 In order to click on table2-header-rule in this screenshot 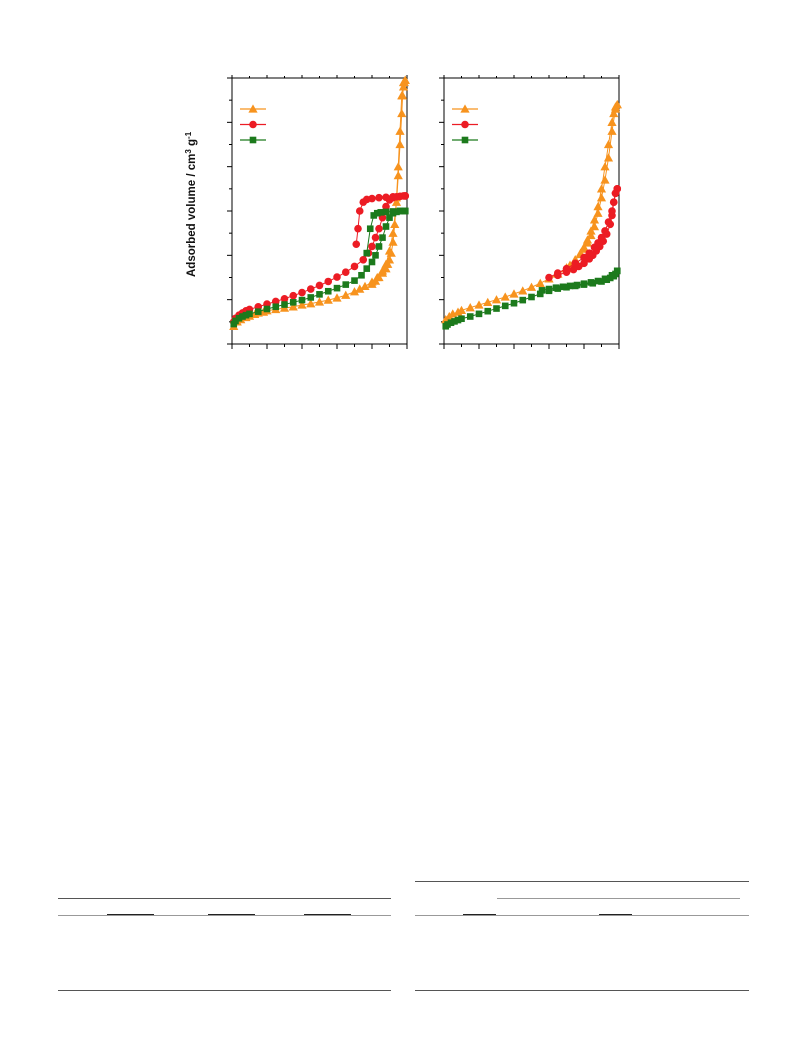, I will do `click(582, 915)`.